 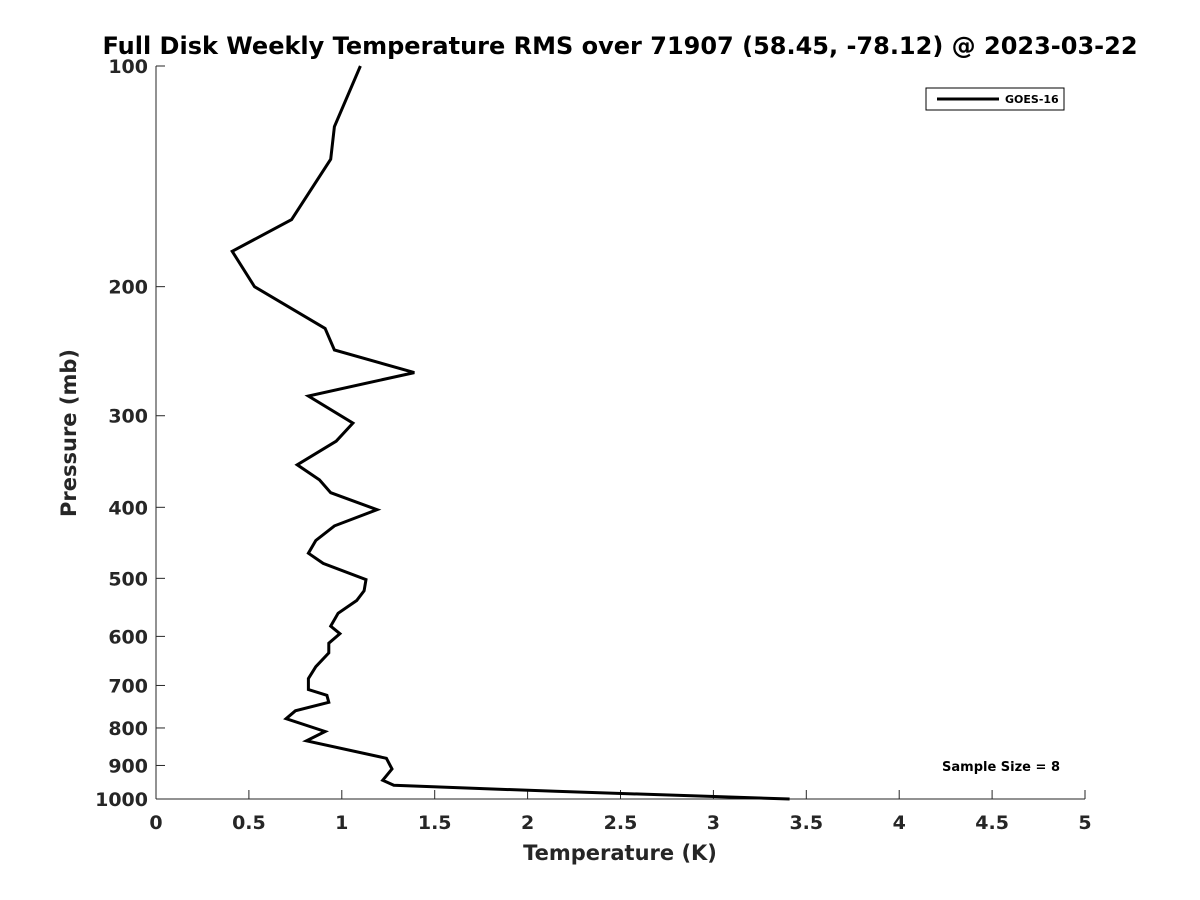 I want to click on y-tick-label: 200, so click(x=128, y=288).